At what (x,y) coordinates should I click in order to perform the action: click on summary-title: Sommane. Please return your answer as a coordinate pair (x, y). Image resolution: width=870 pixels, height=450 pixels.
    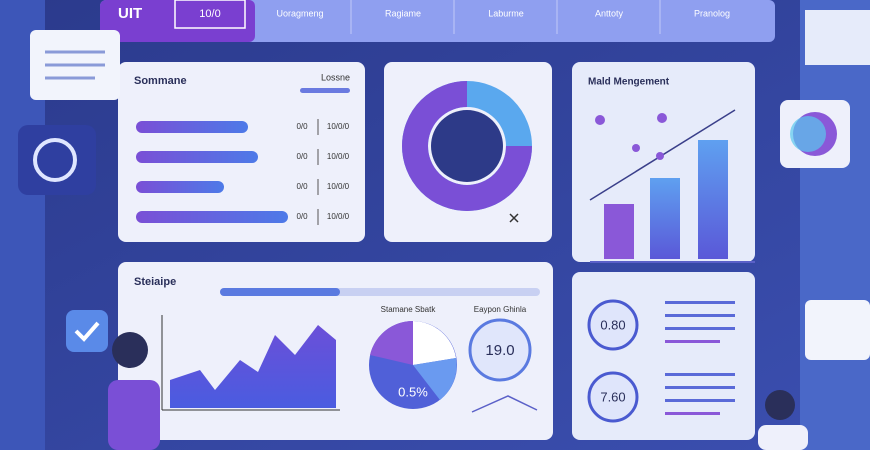
    Looking at the image, I should click on (160, 81).